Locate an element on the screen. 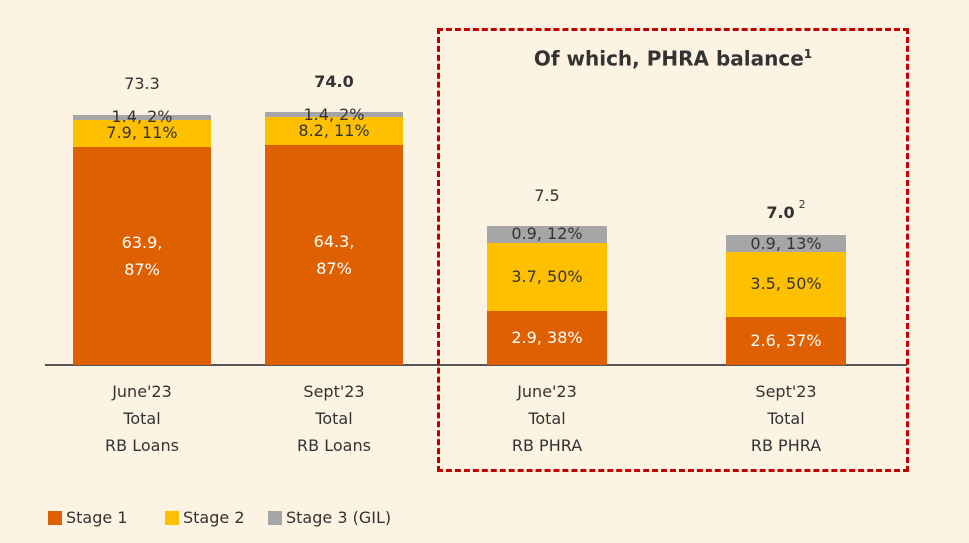 This screenshot has width=969, height=543. data-label: 0.9, 12% is located at coordinates (547, 234).